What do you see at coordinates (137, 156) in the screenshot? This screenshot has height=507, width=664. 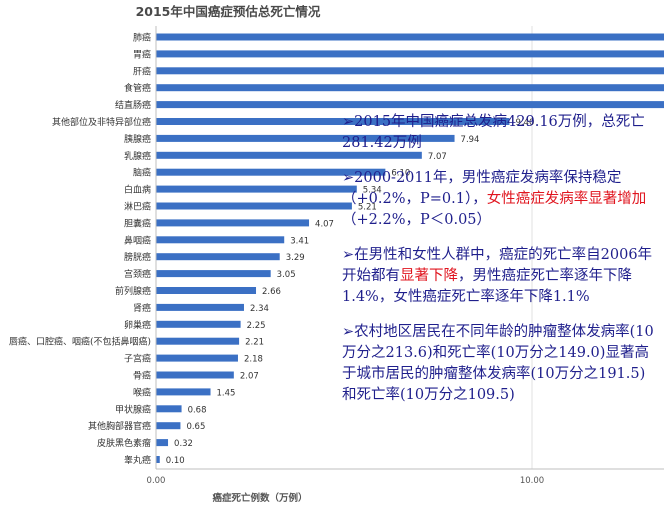 I see `category-label: 乳腺癌` at bounding box center [137, 156].